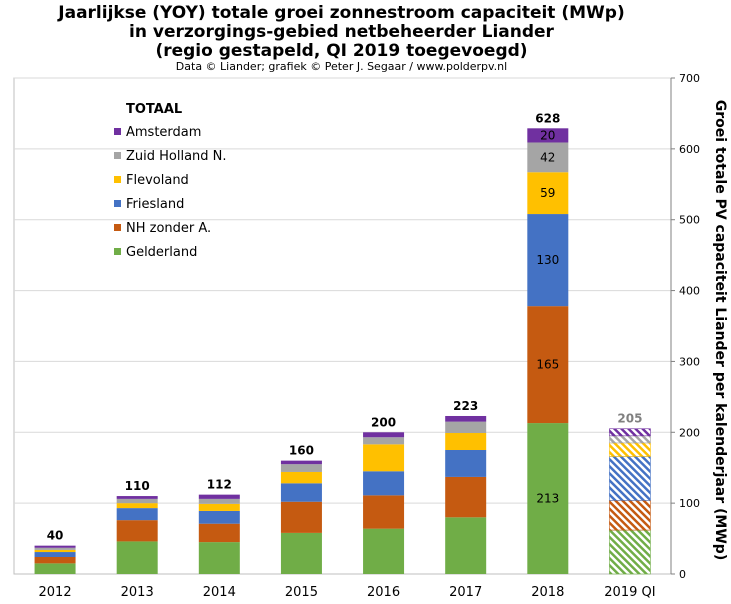 The height and width of the screenshot is (604, 731). What do you see at coordinates (629, 419) in the screenshot?
I see `bar-total-label: 205` at bounding box center [629, 419].